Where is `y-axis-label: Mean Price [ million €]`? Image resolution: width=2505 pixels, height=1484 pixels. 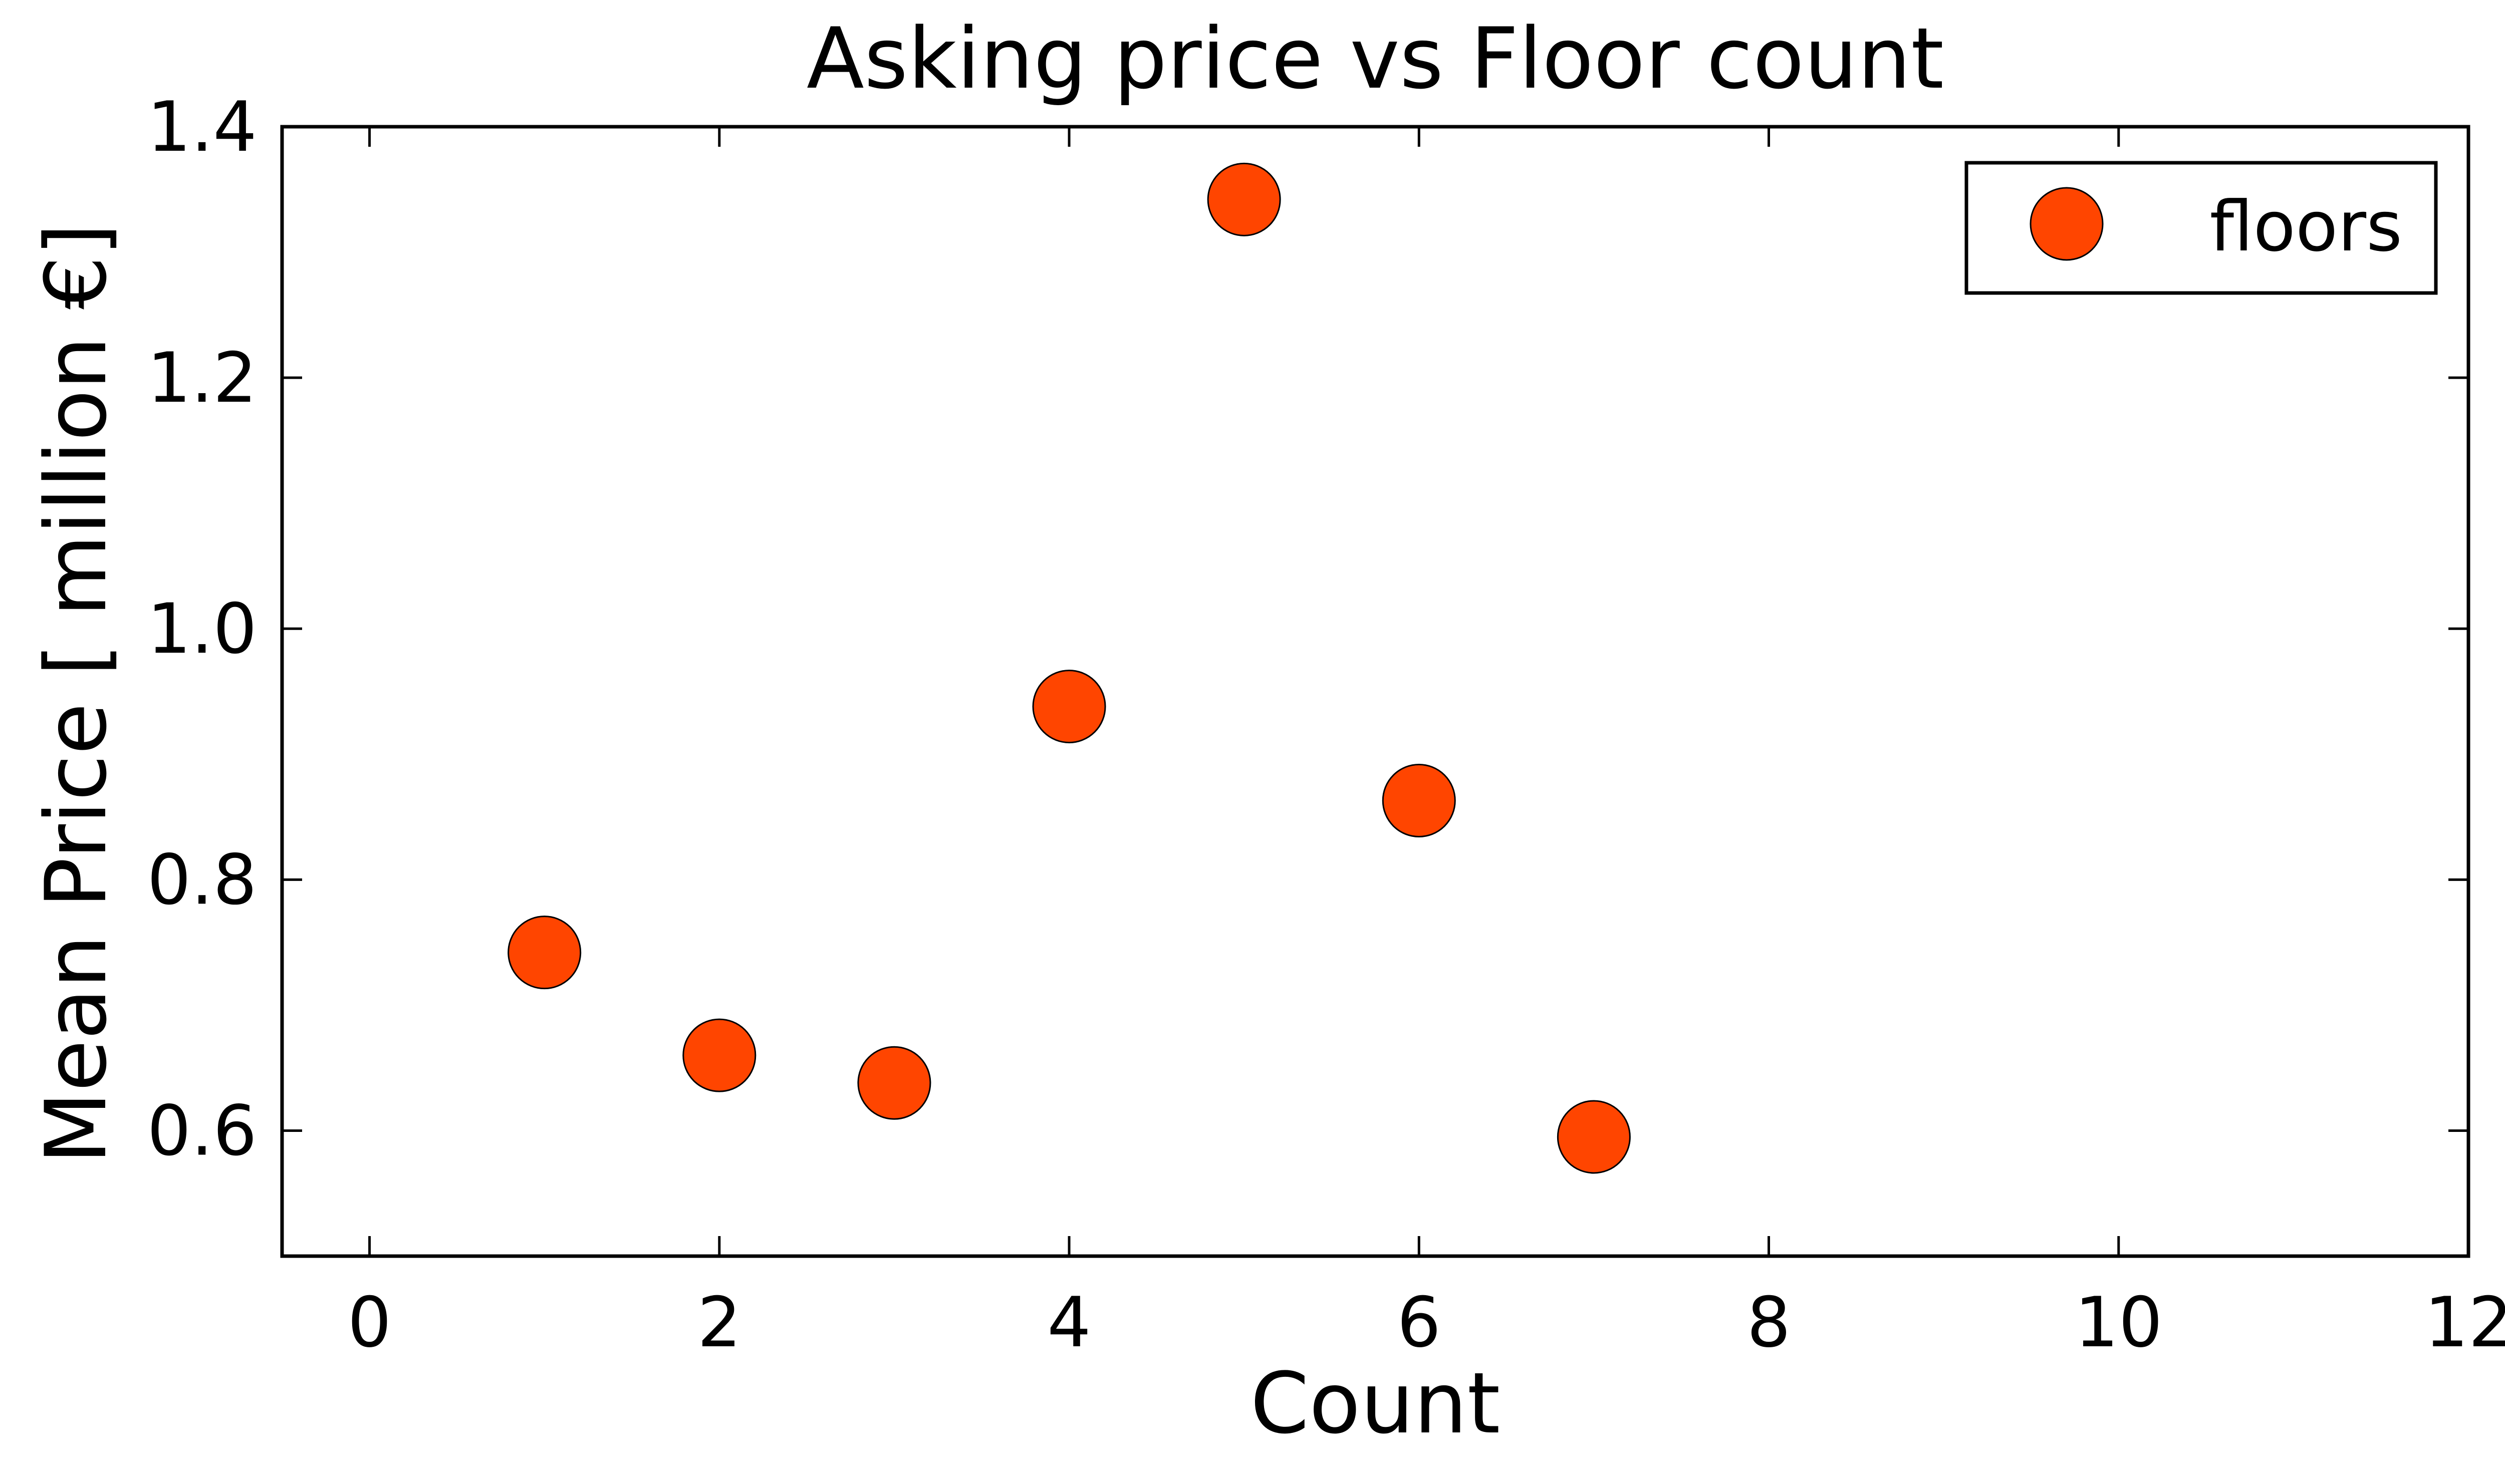
y-axis-label: Mean Price [ million €] is located at coordinates (76, 694).